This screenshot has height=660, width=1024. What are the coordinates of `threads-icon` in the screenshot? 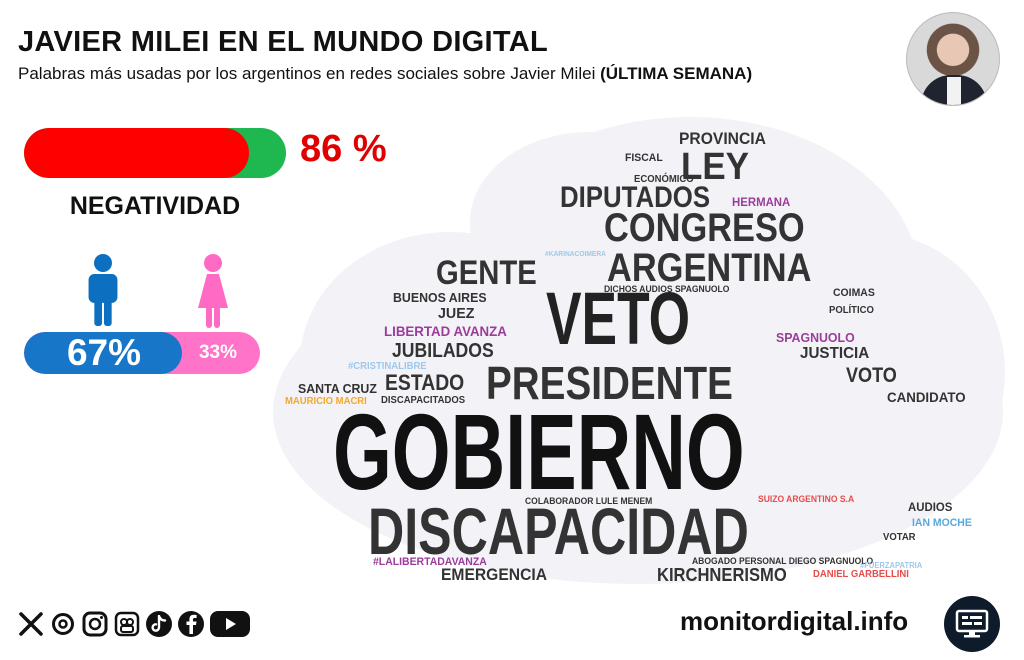 It's located at (63, 624).